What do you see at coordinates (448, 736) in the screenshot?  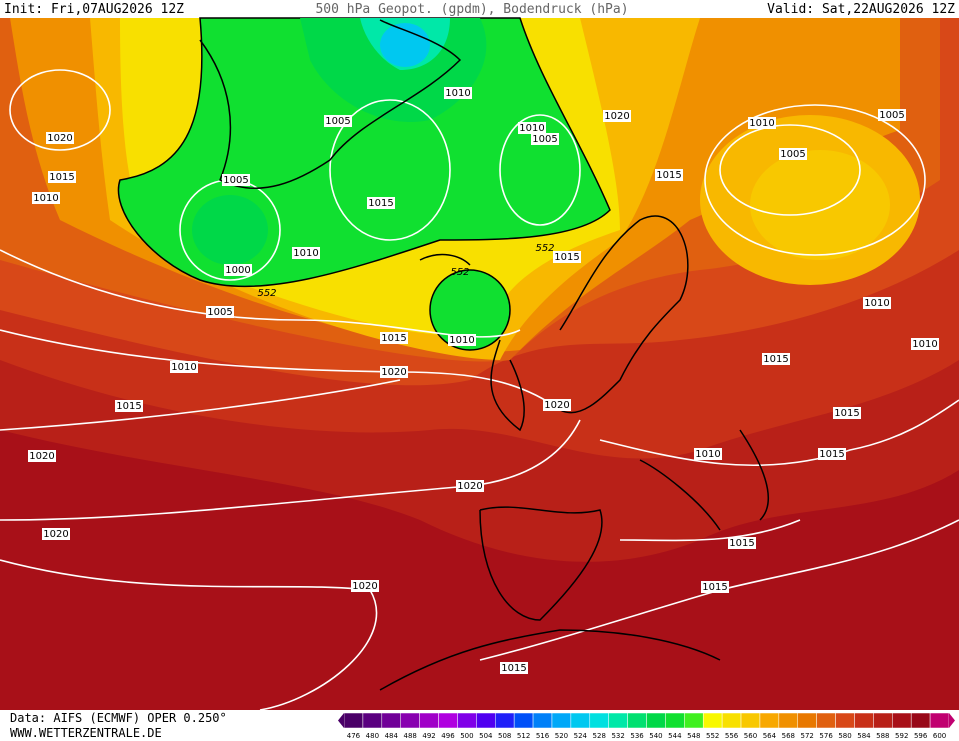 I see `colorbar-label: 496` at bounding box center [448, 736].